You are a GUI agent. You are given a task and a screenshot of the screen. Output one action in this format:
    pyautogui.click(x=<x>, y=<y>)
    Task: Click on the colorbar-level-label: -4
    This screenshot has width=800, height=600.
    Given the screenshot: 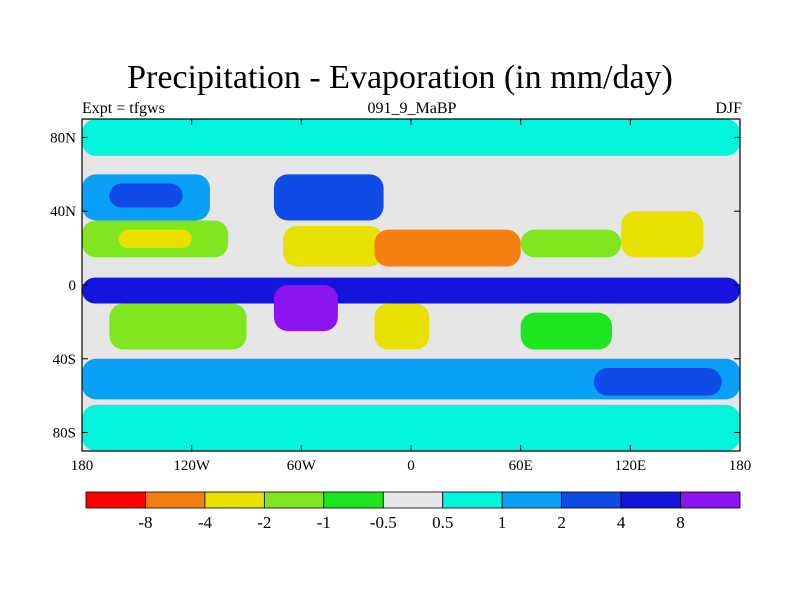 What is the action you would take?
    pyautogui.click(x=205, y=522)
    